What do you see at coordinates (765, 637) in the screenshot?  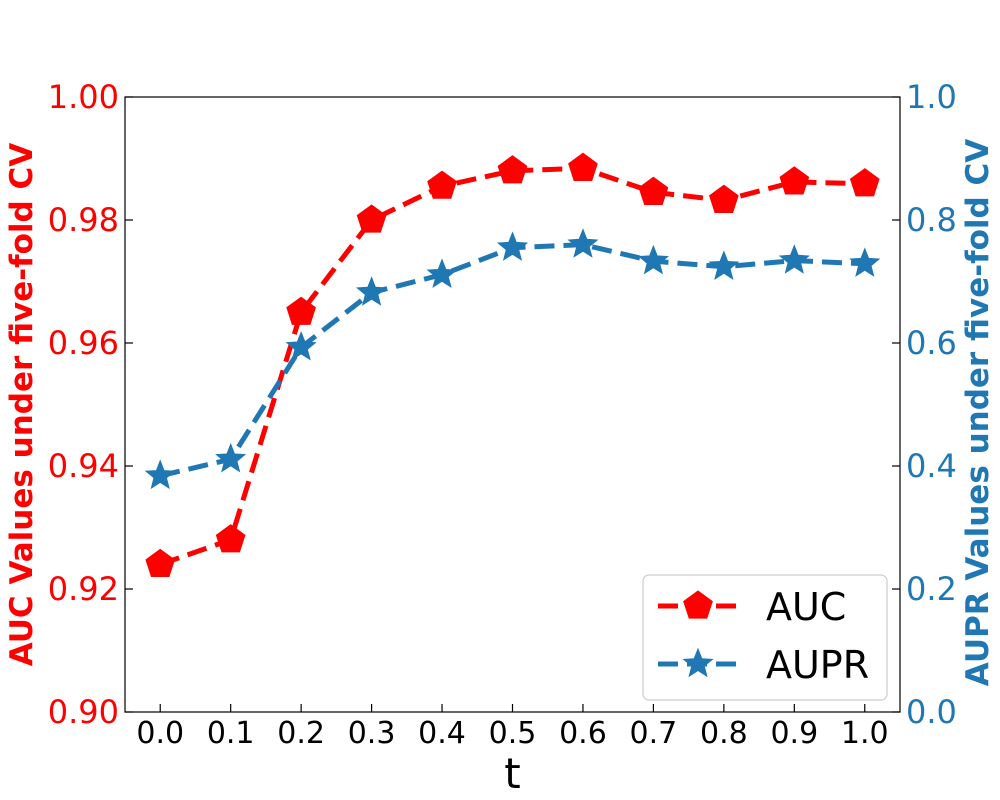 I see `legend: AUC AUPR` at bounding box center [765, 637].